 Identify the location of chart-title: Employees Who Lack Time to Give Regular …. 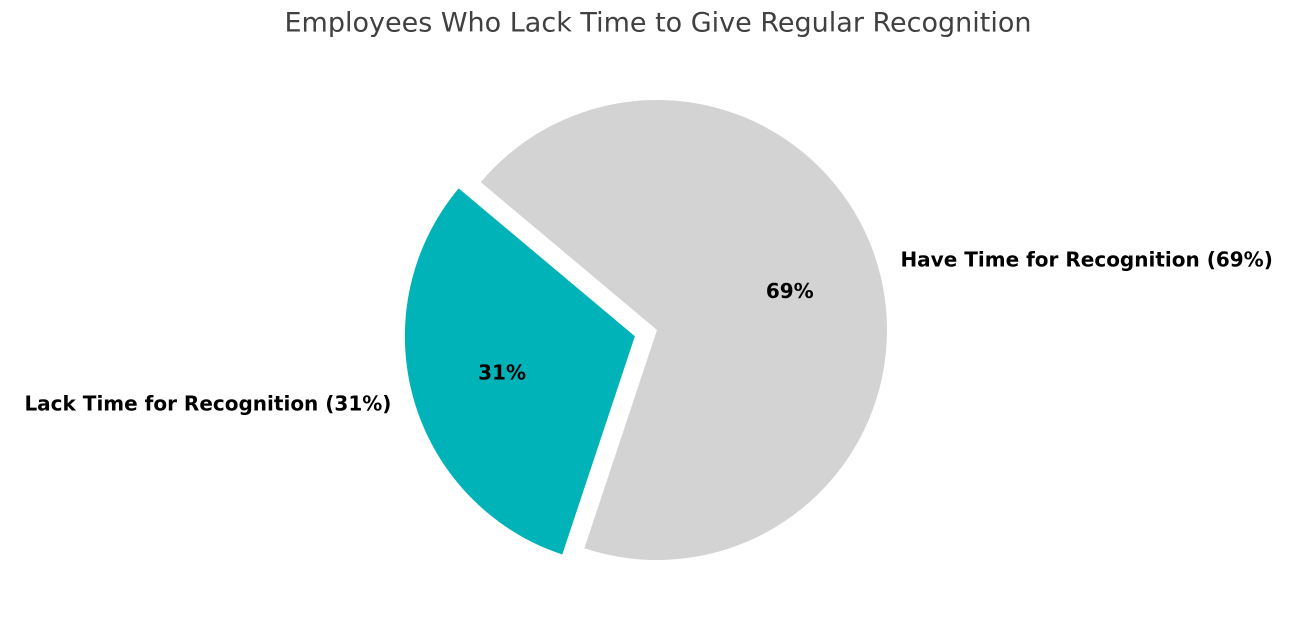
(657, 23).